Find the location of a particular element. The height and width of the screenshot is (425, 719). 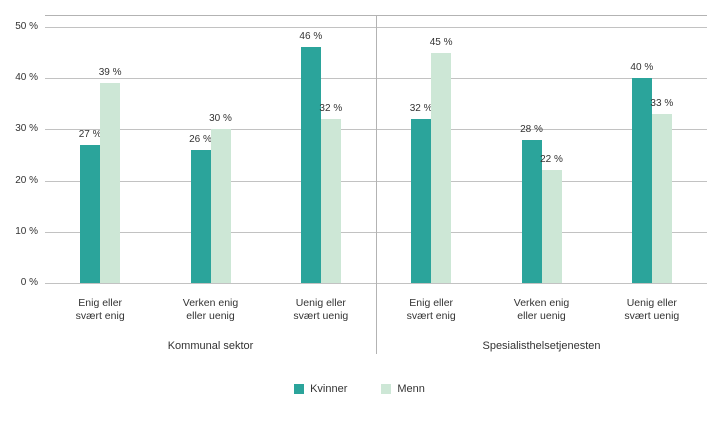

value-label: 27 % is located at coordinates (90, 134).